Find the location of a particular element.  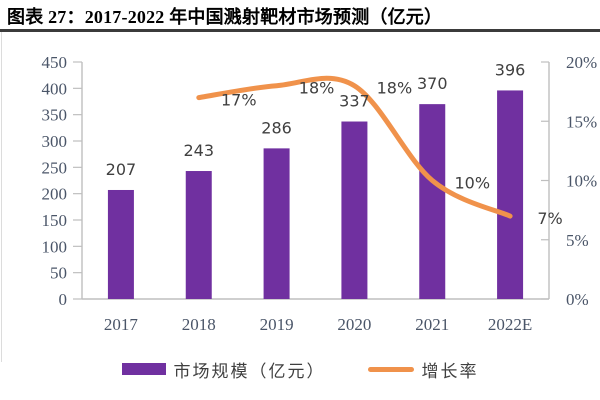

bar-value-label: 370 is located at coordinates (432, 83).